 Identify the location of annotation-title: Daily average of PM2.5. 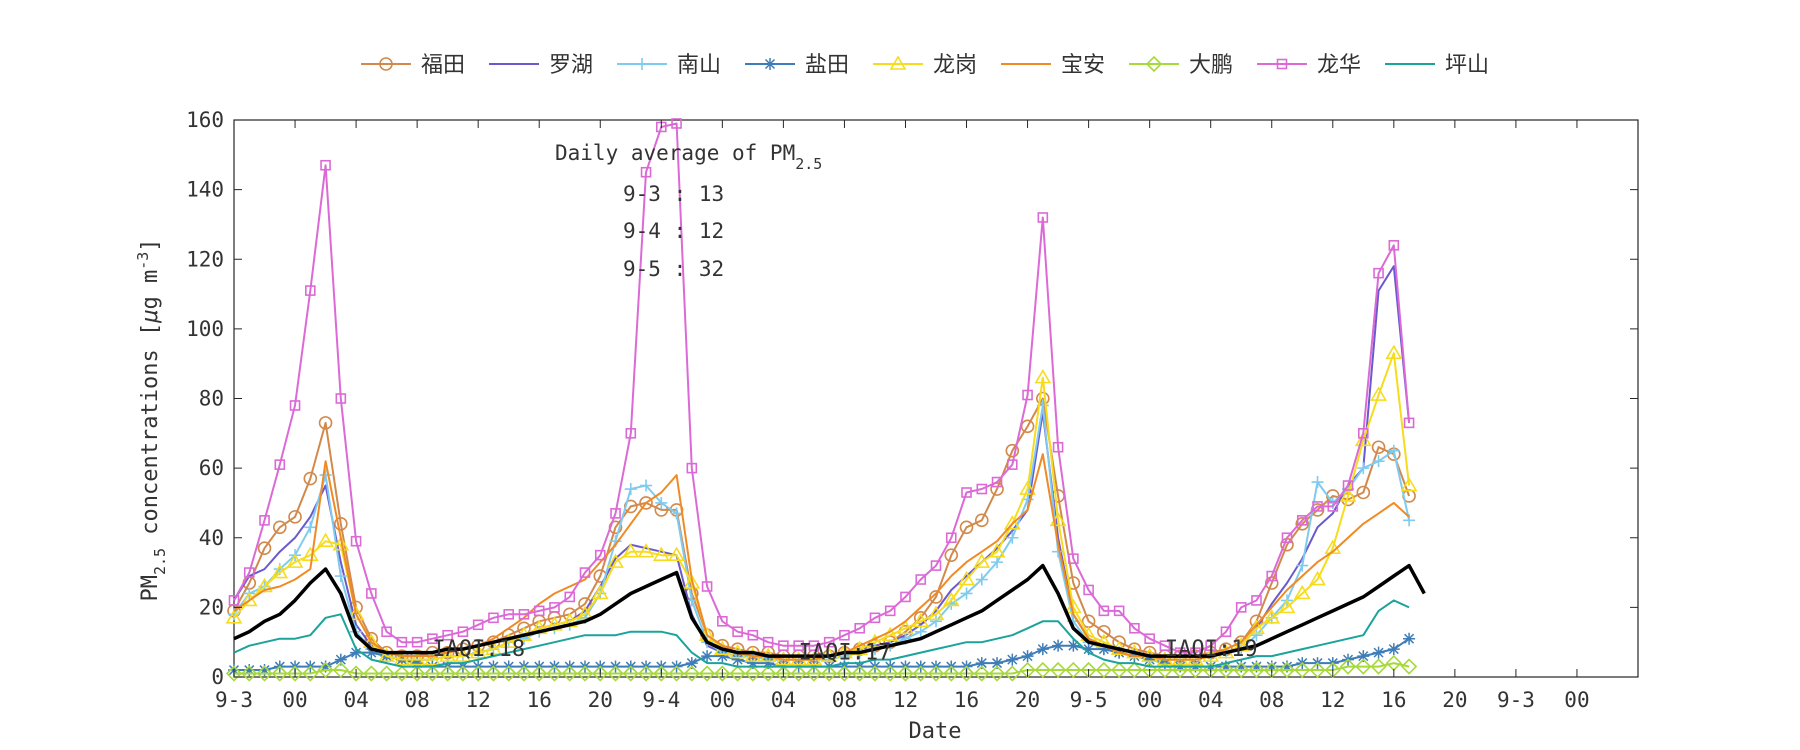
(688, 157).